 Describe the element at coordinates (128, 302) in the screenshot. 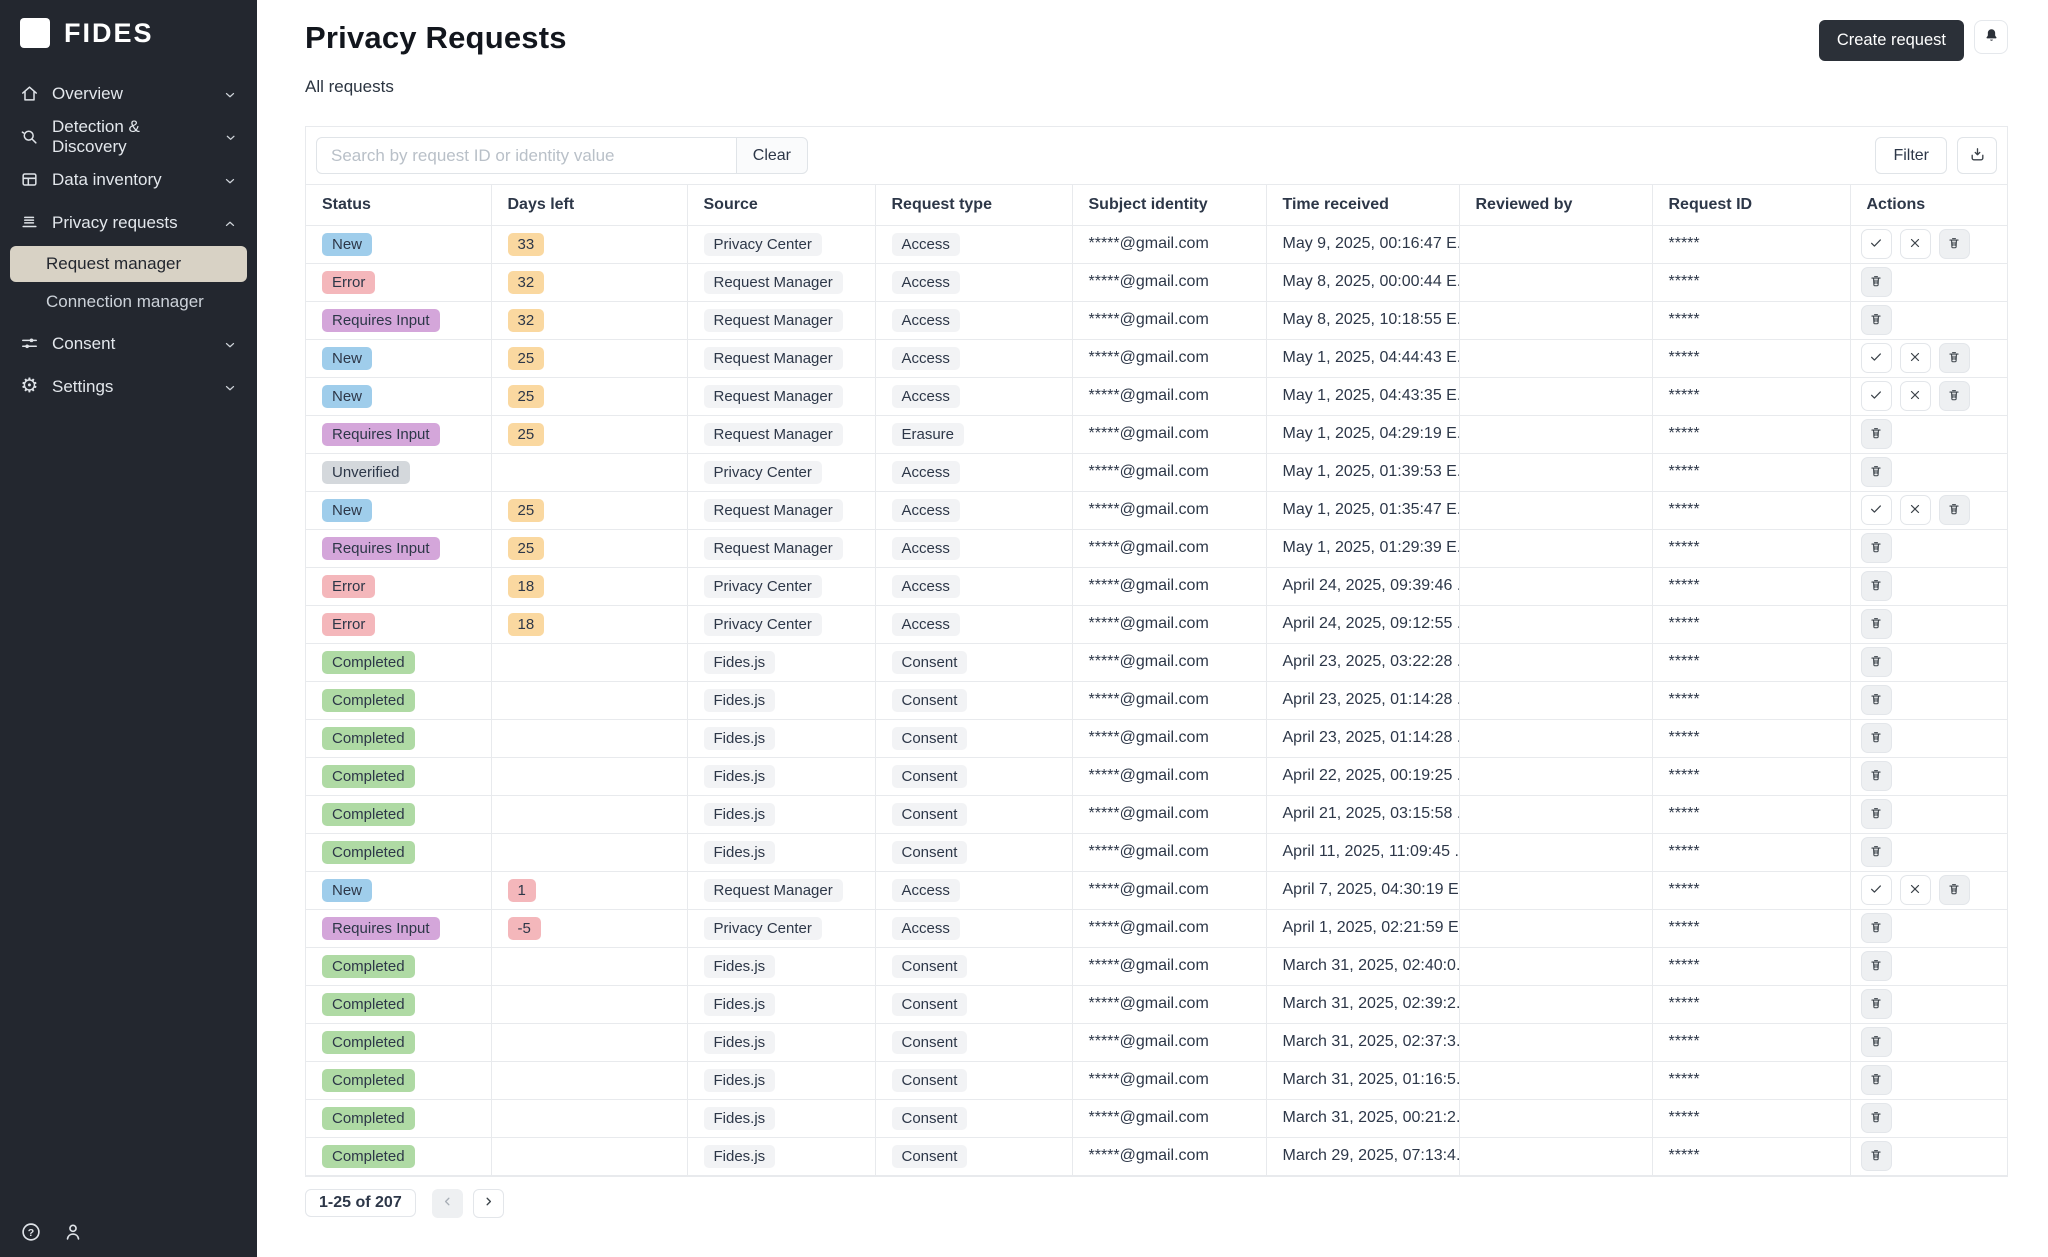

I see `sidebar-item-connection-manager: Connection manager` at that location.